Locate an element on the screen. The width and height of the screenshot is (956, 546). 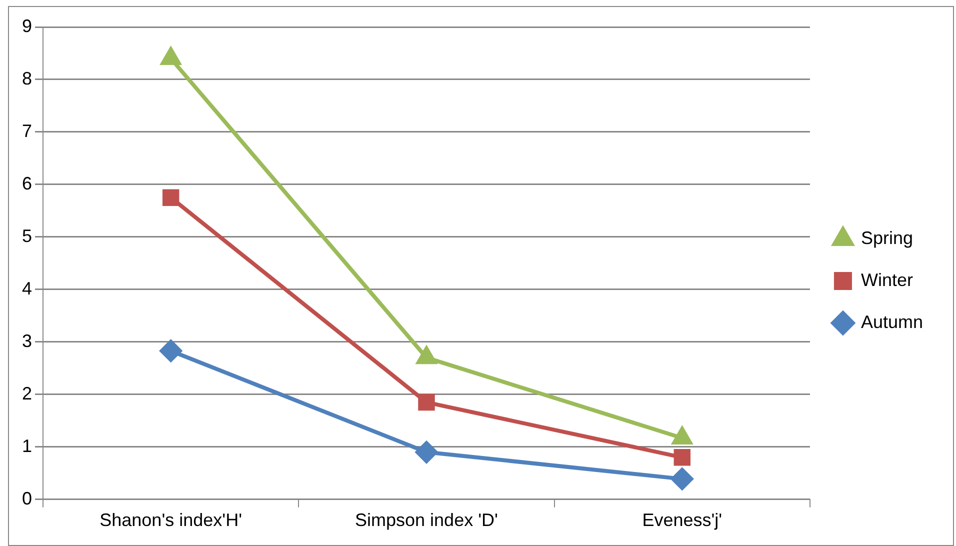
y-tick-label: 7 is located at coordinates (27, 130).